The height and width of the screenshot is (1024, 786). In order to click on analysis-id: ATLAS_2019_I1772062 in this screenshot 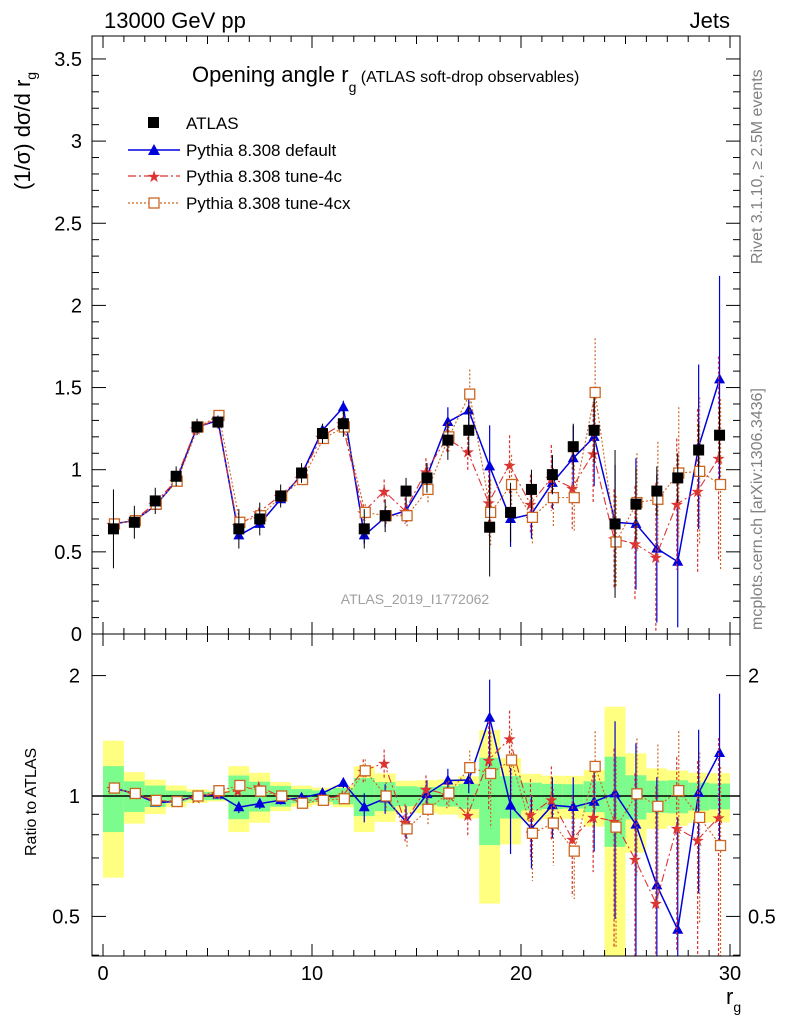, I will do `click(415, 599)`.